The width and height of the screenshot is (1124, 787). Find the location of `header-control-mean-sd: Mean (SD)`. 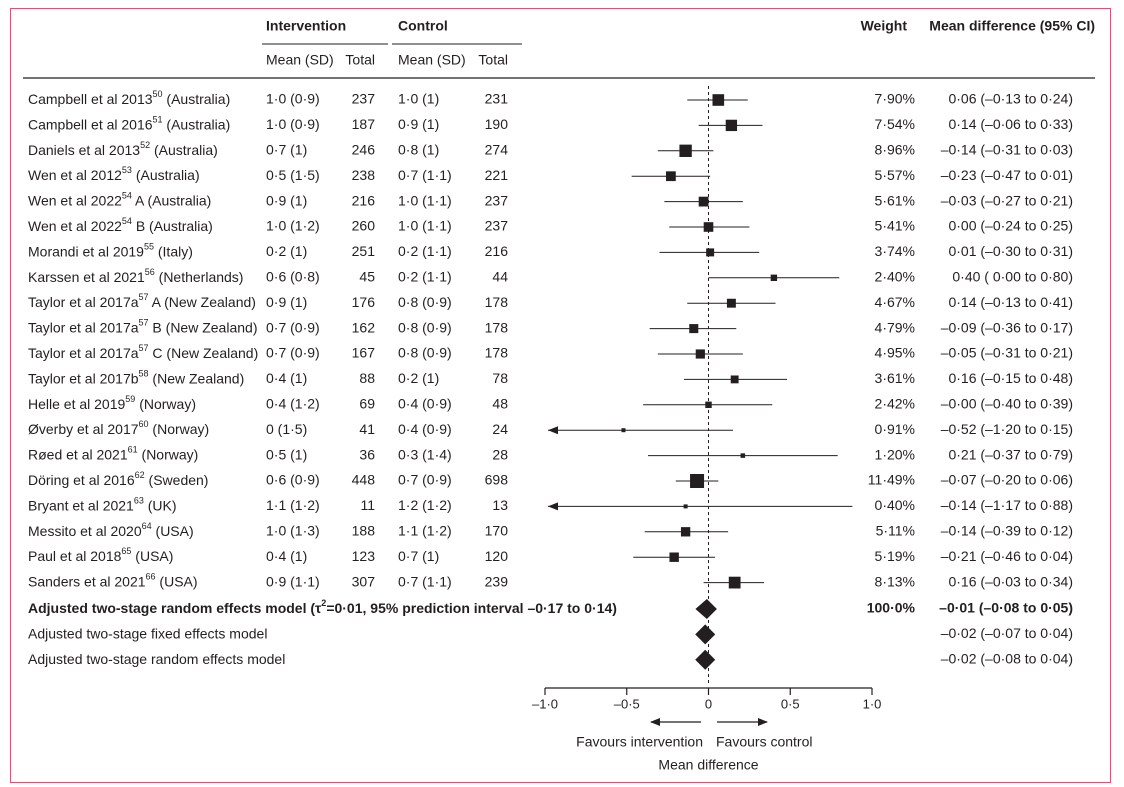

header-control-mean-sd: Mean (SD) is located at coordinates (432, 60).